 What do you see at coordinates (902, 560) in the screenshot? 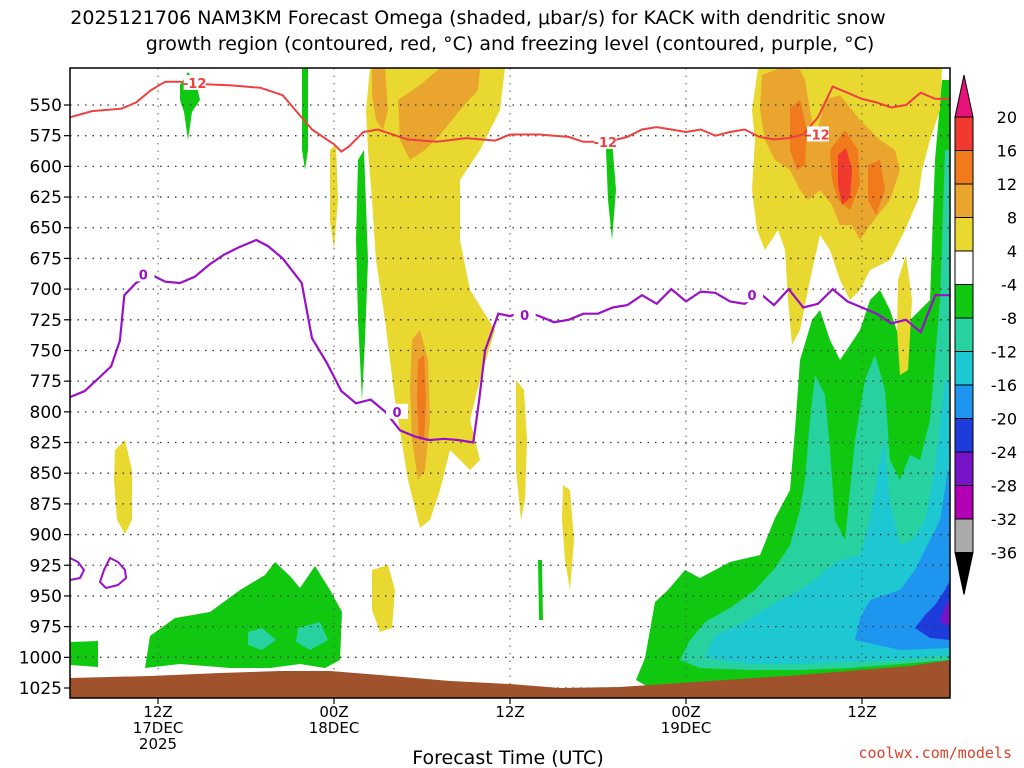
I see `omega-region-neg16-right` at bounding box center [902, 560].